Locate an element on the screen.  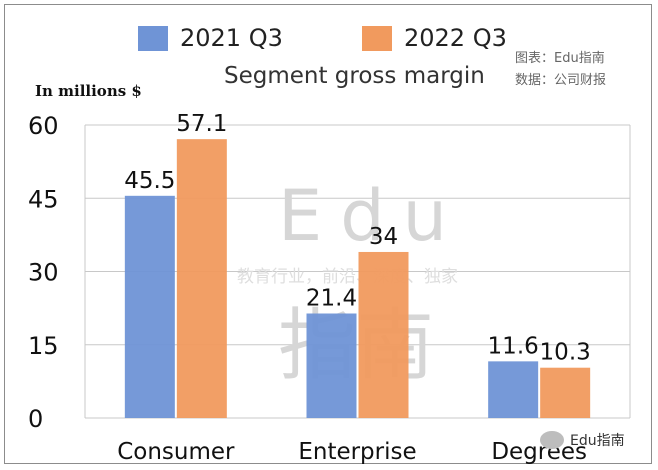
bar-enterprise-2022-q3 is located at coordinates (383, 334).